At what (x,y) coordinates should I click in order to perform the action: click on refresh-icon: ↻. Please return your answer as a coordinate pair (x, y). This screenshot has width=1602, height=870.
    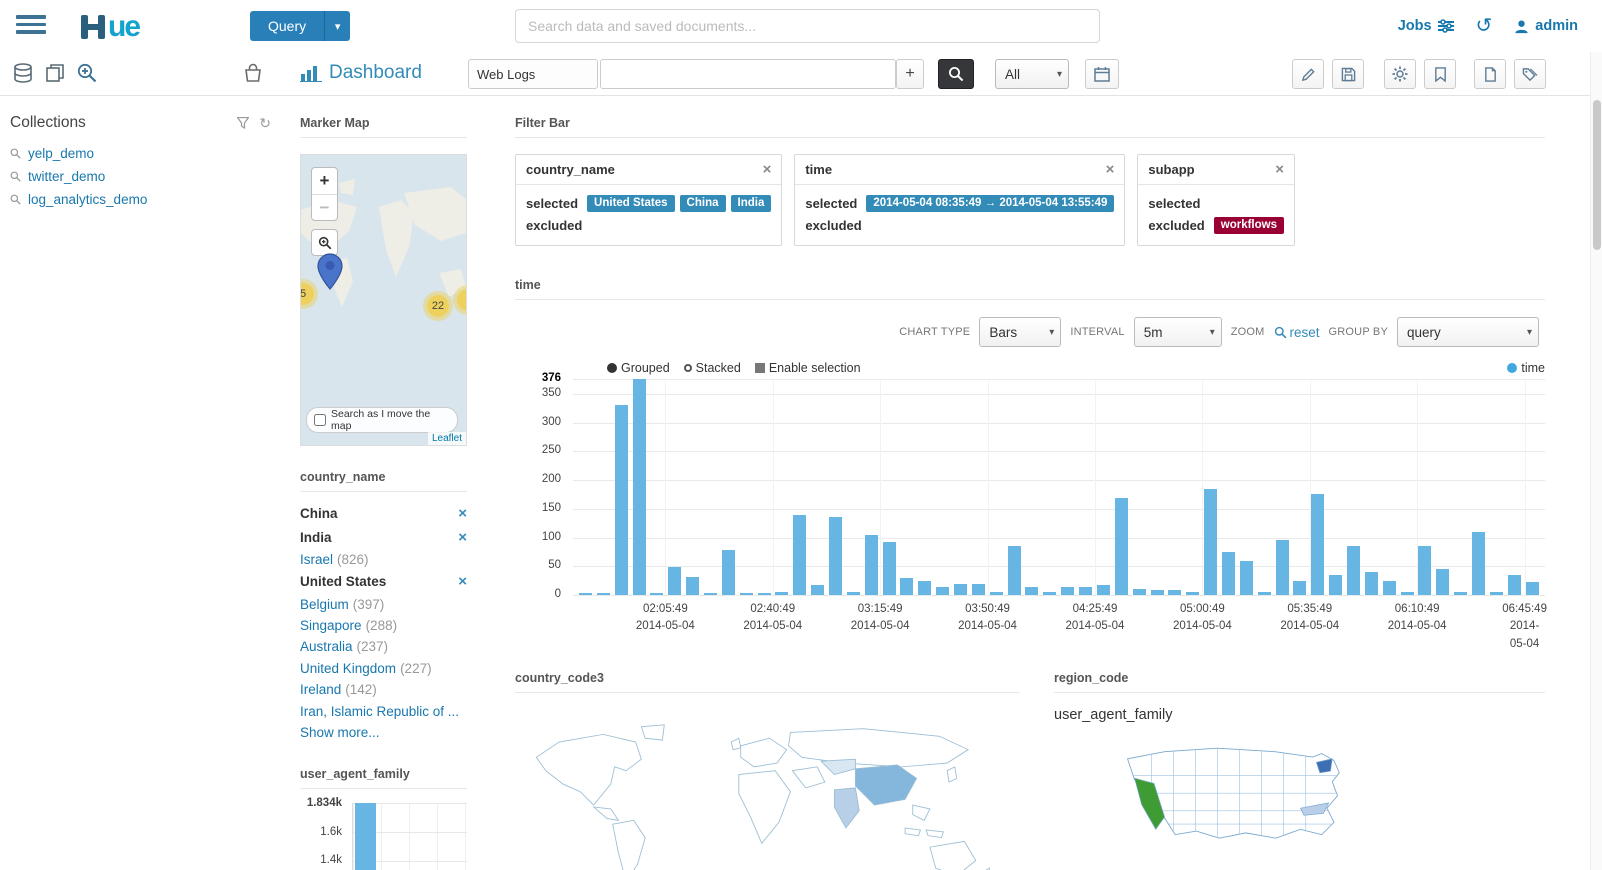
    Looking at the image, I should click on (265, 122).